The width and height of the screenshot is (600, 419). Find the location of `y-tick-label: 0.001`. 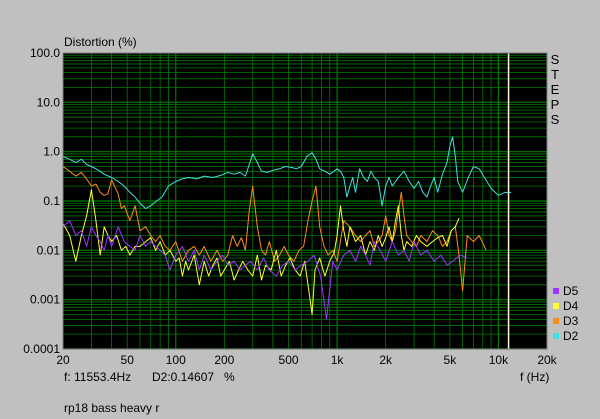

y-tick-label: 0.001 is located at coordinates (45, 300).